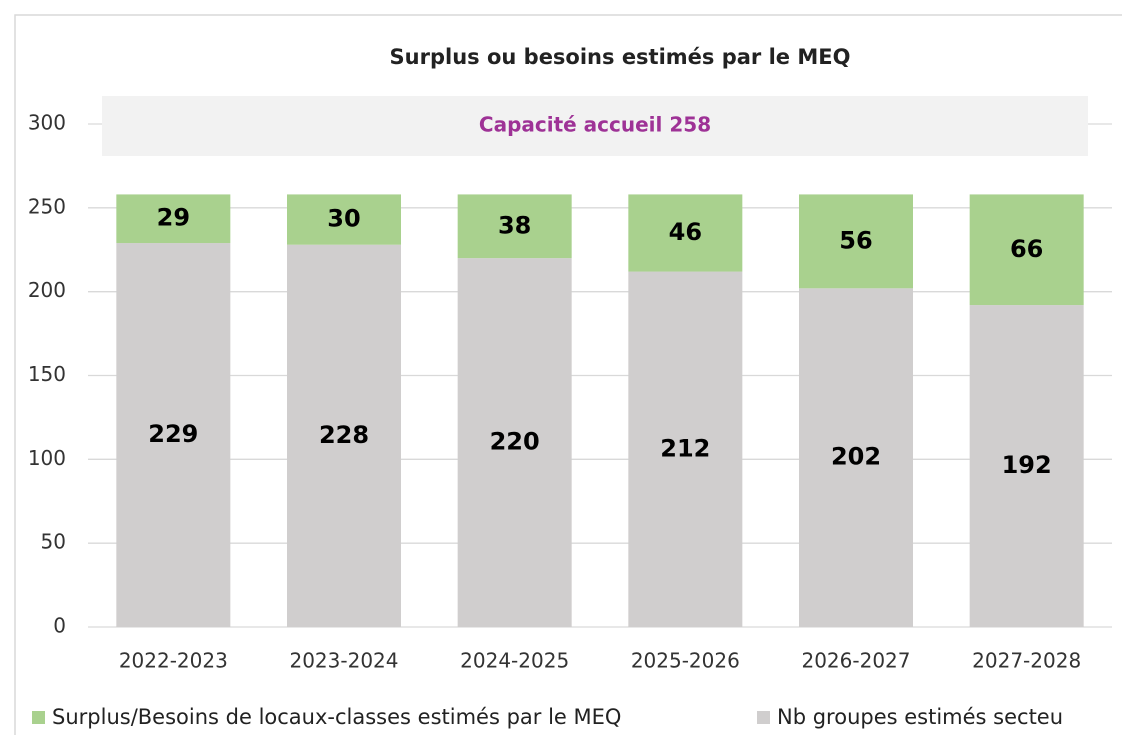  I want to click on y-tick-label: 250, so click(47, 206).